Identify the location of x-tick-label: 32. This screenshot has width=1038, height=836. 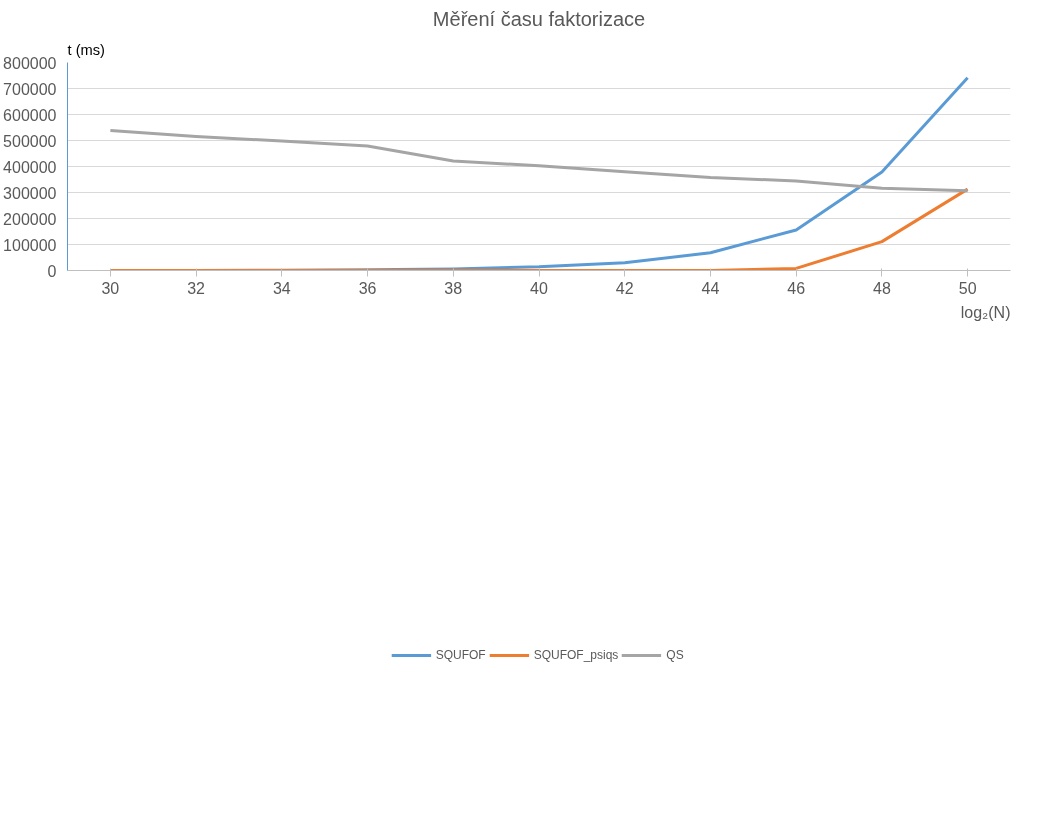
(196, 288).